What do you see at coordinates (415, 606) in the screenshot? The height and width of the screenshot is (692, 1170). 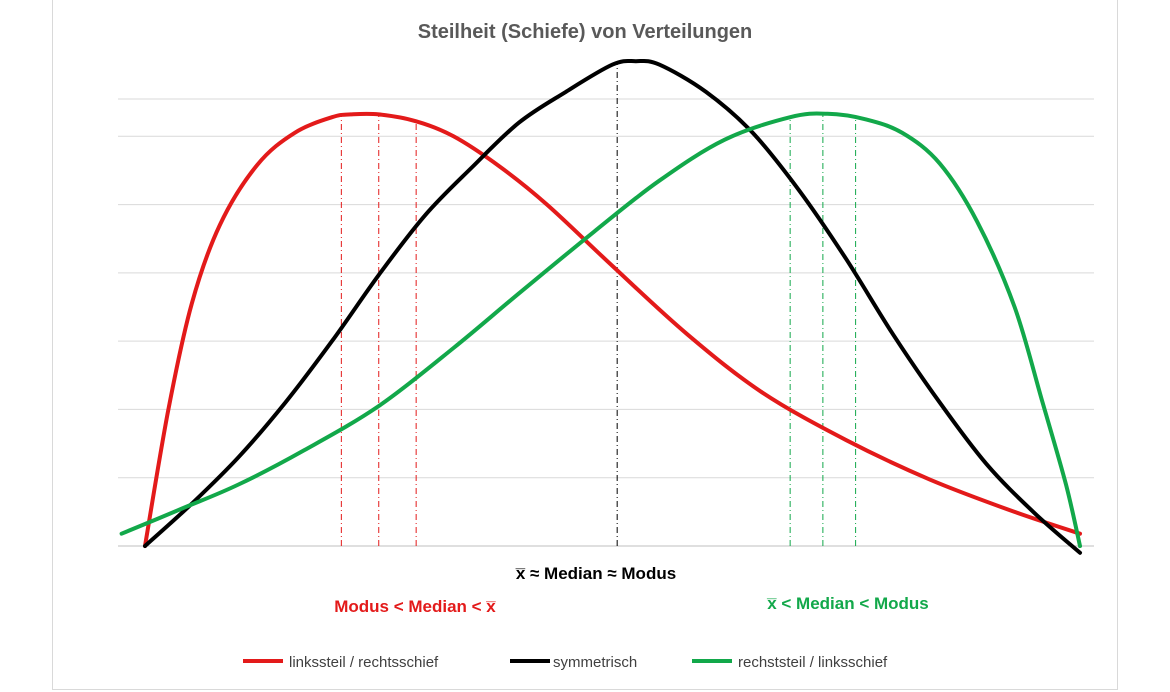 I see `annotation-right-skewed: Modus < Median < x̅` at bounding box center [415, 606].